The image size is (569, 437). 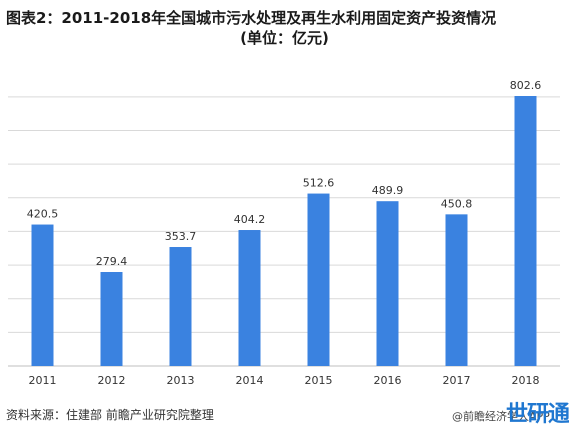 I want to click on data-label-2016: 489.9, so click(x=388, y=190).